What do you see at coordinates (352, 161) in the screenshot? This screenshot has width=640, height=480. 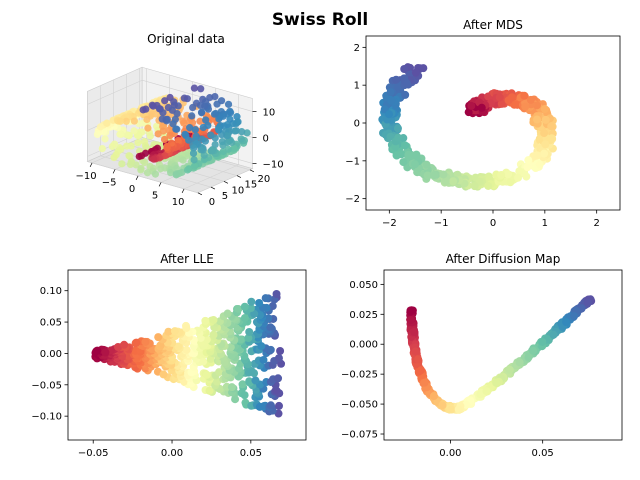 I see `y-tick-label: −1` at bounding box center [352, 161].